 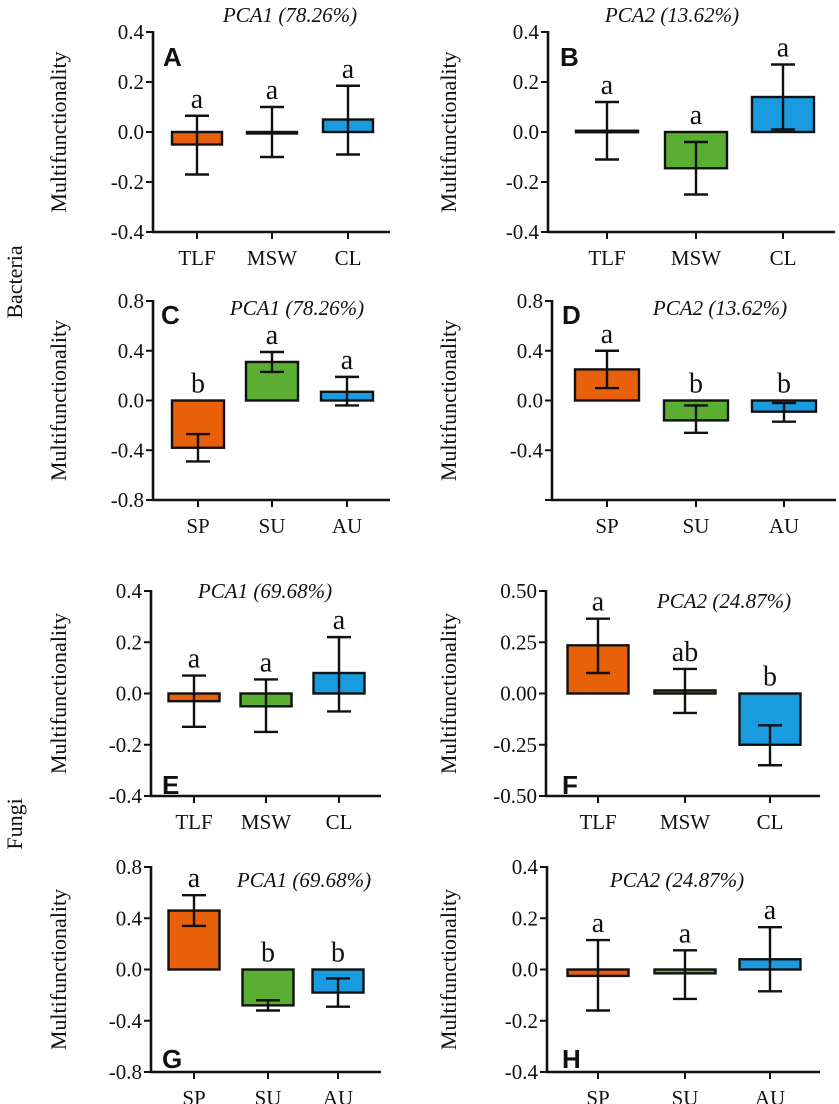 What do you see at coordinates (685, 652) in the screenshot?
I see `significance-letter: ab` at bounding box center [685, 652].